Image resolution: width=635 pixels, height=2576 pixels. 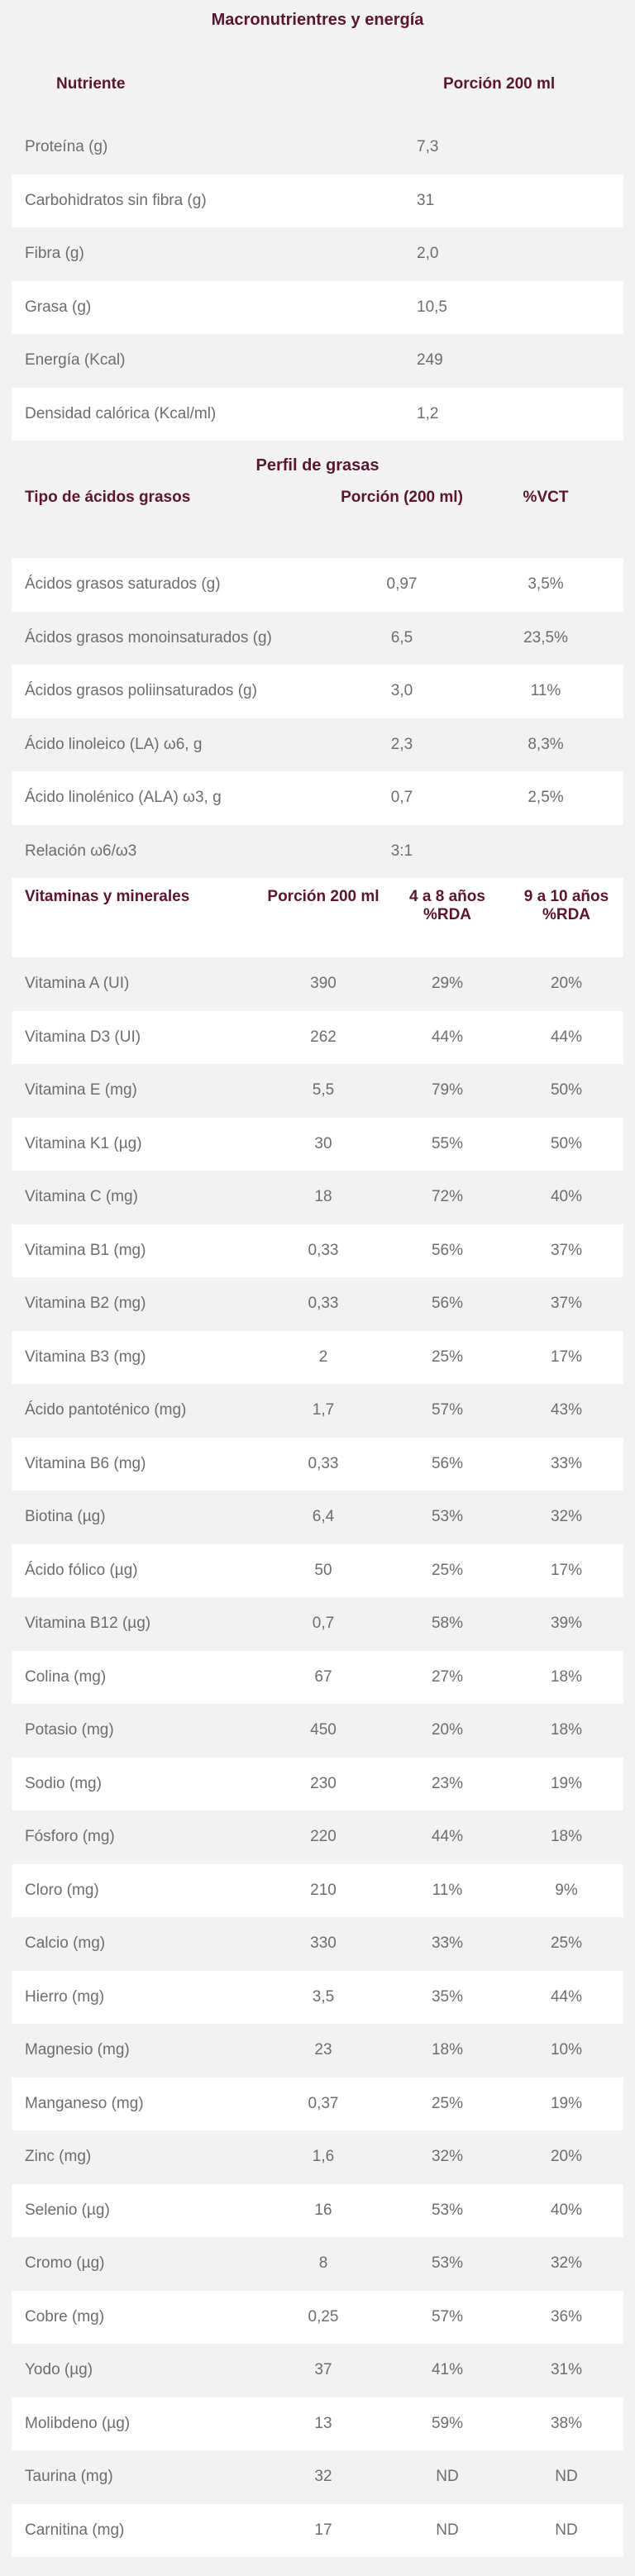 I want to click on vitamin-row: Vitamina K1 (µg) 30 55% 50%, so click(x=317, y=1144).